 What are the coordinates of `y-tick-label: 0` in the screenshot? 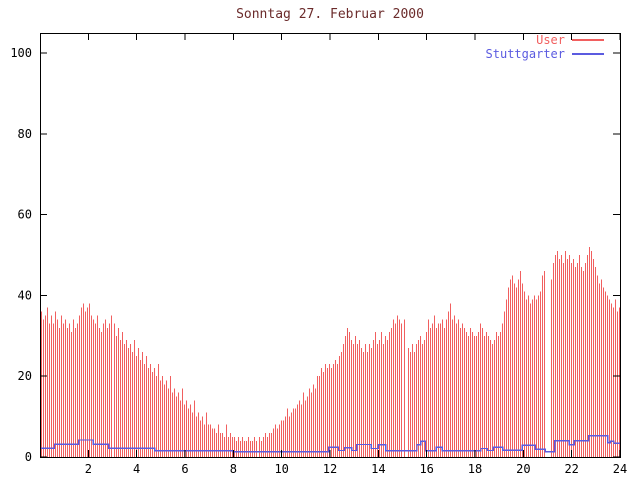 It's located at (28, 457).